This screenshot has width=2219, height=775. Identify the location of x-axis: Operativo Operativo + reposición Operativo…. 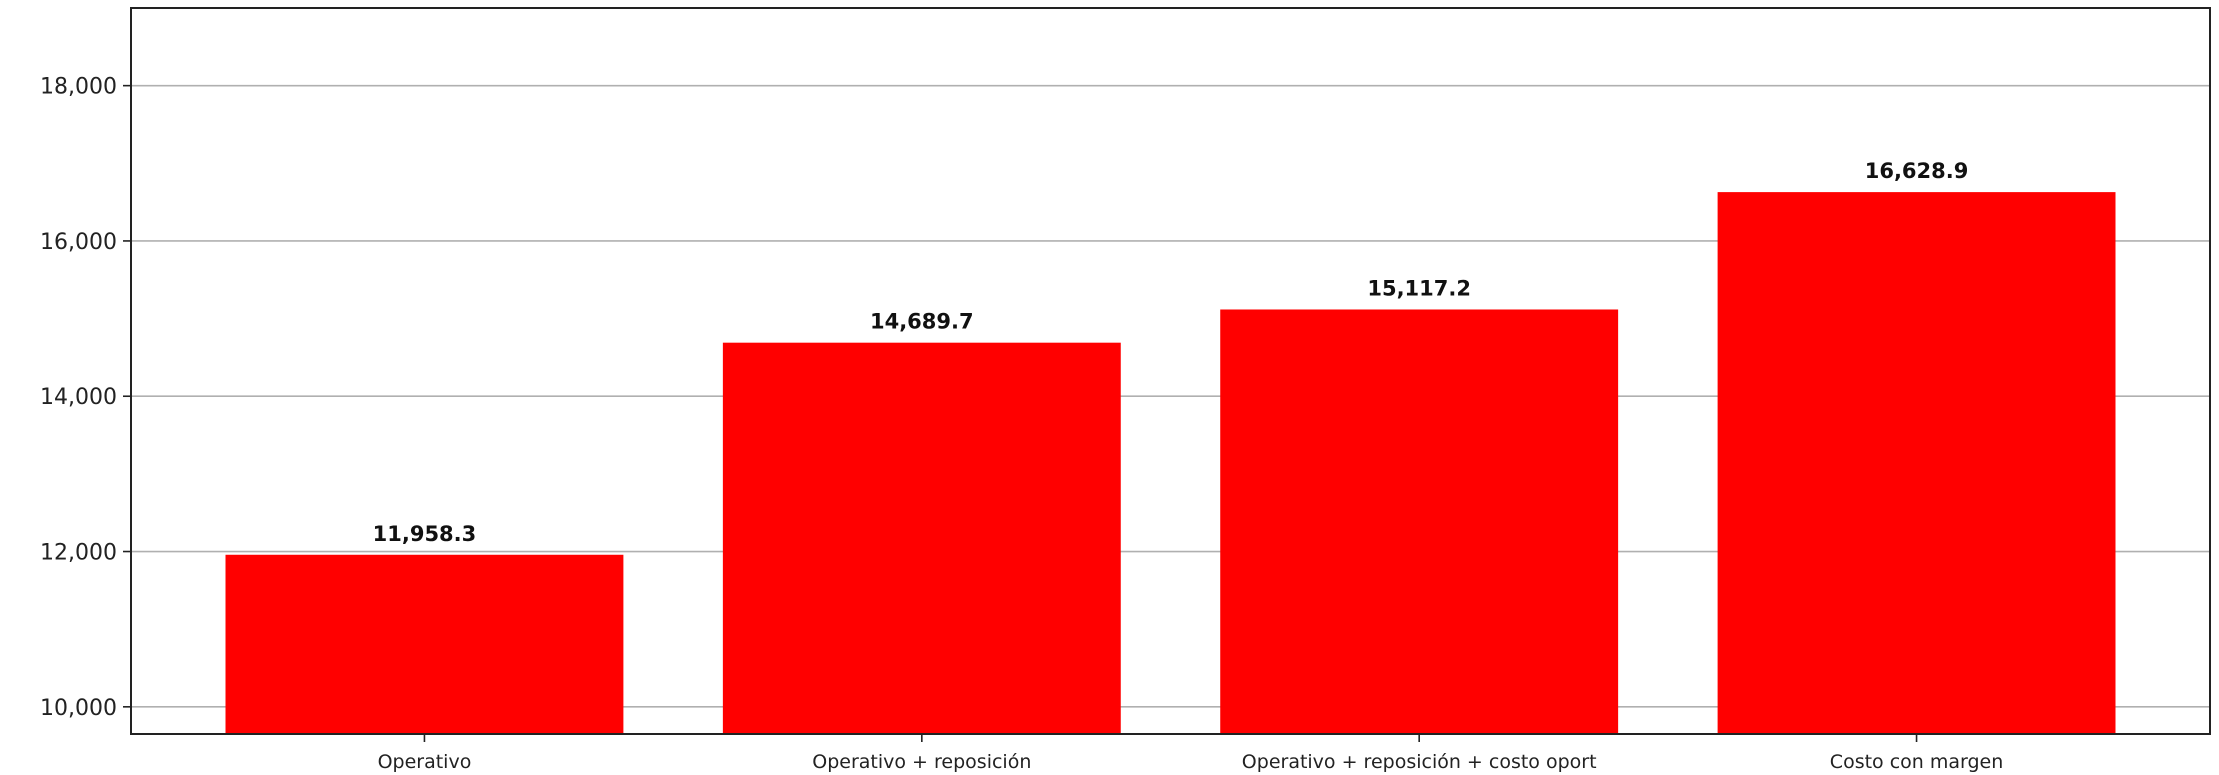
(1190, 753).